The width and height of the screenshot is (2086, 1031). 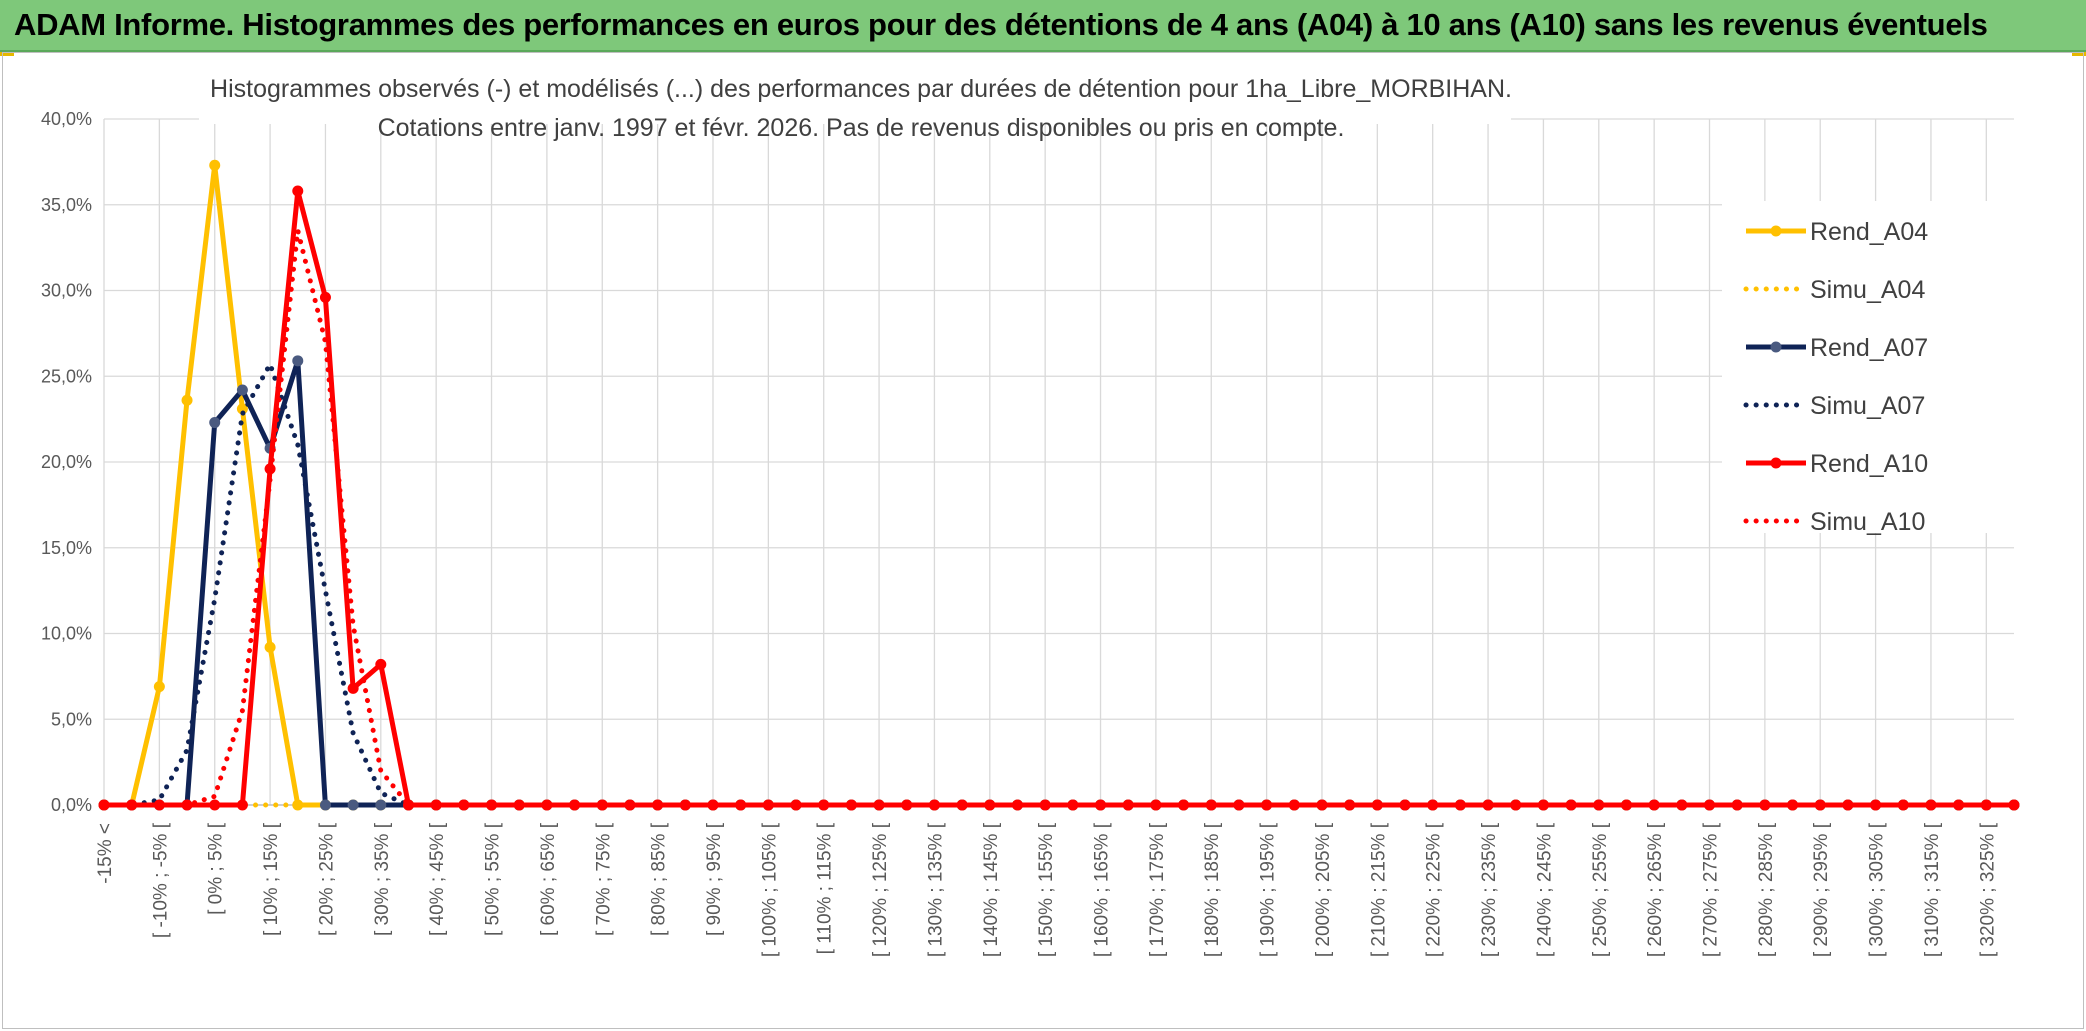 I want to click on x-tick-label: [ 290% ; 295% [, so click(x=1821, y=889).